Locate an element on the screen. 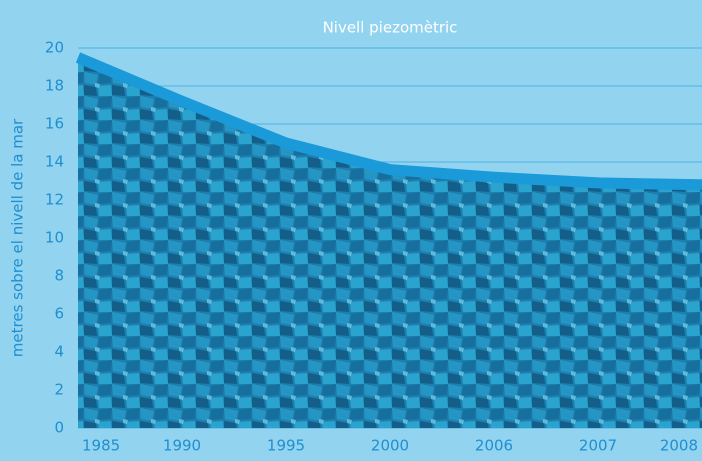  y-tick-label: 2 is located at coordinates (59, 390).